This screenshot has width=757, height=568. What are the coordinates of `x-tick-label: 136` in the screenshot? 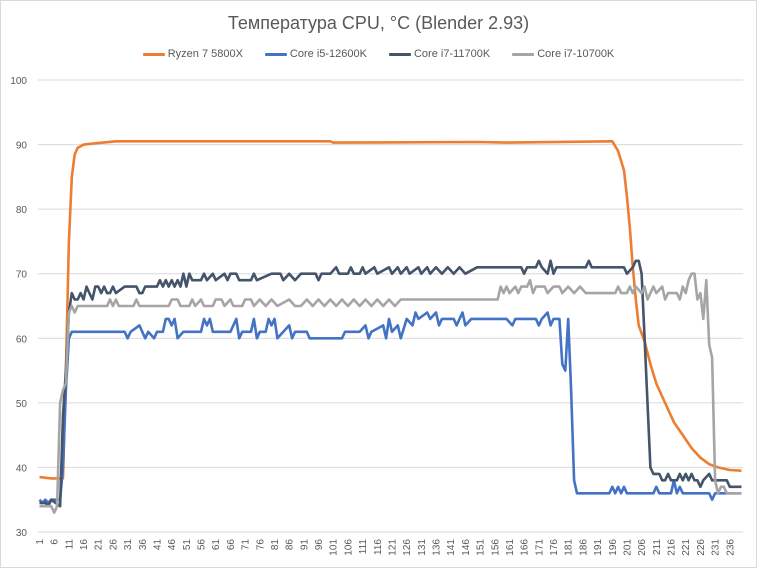 It's located at (437, 547).